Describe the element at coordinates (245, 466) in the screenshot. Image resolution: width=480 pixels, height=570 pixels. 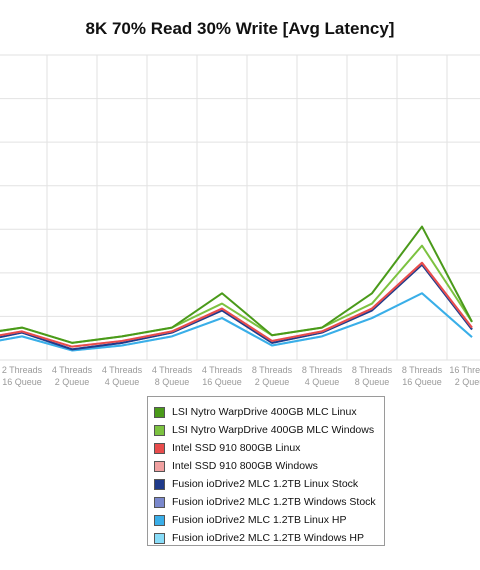
I see `legend-label: Intel SSD 910 800GB Windows` at that location.